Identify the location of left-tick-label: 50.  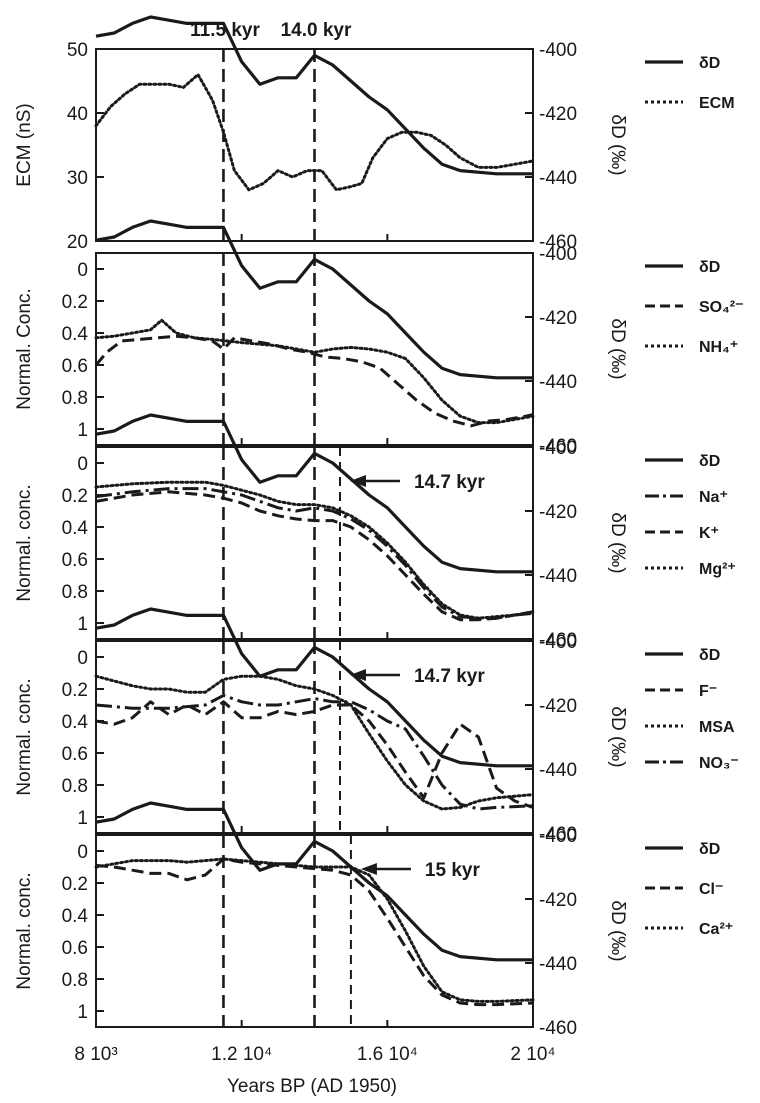
(77, 50).